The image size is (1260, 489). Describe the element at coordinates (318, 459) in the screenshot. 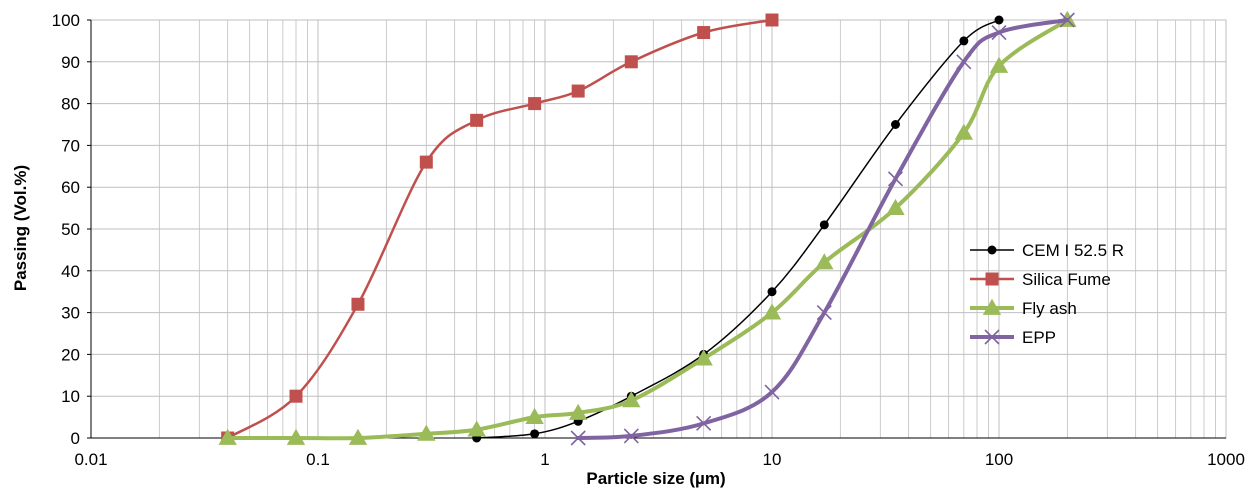

I see `x-tick-label: 0.1` at that location.